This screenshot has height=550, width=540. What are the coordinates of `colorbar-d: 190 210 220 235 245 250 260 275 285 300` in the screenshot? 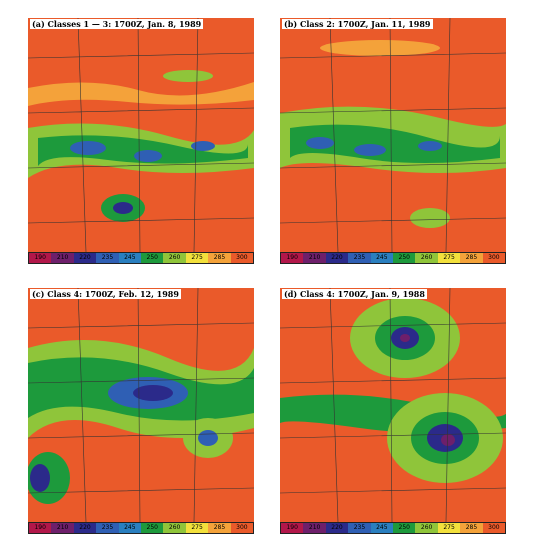 It's located at (393, 528).